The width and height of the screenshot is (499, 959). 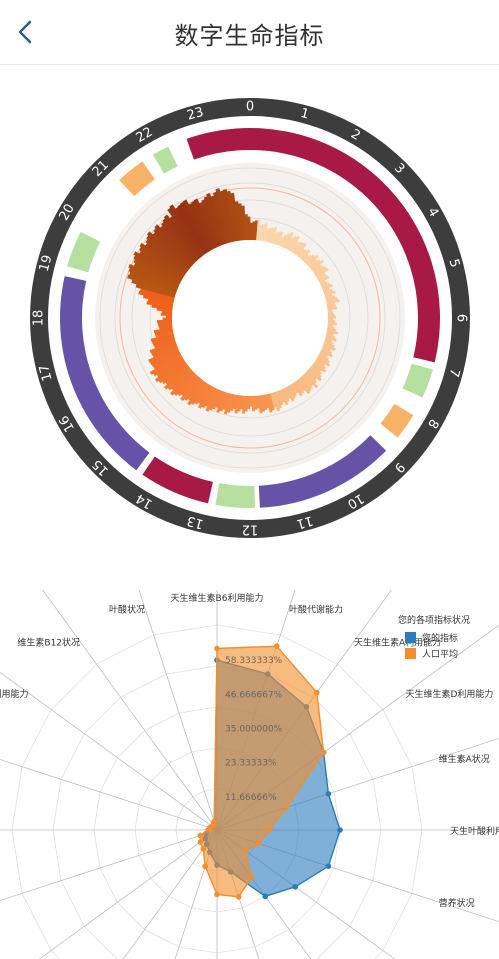 What do you see at coordinates (26, 32) in the screenshot?
I see `chevron-left-icon` at bounding box center [26, 32].